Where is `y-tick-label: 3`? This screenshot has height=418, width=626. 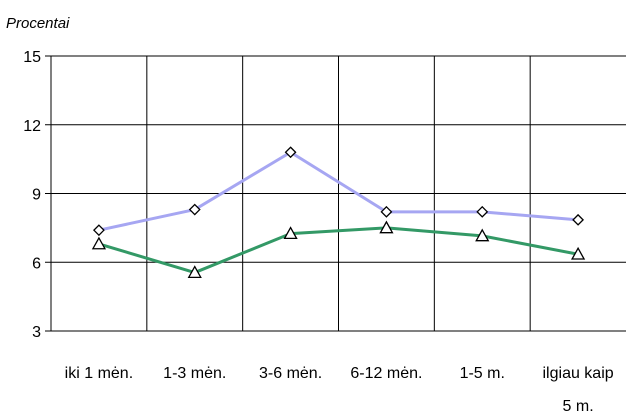 y-tick-label: 3 is located at coordinates (36, 332).